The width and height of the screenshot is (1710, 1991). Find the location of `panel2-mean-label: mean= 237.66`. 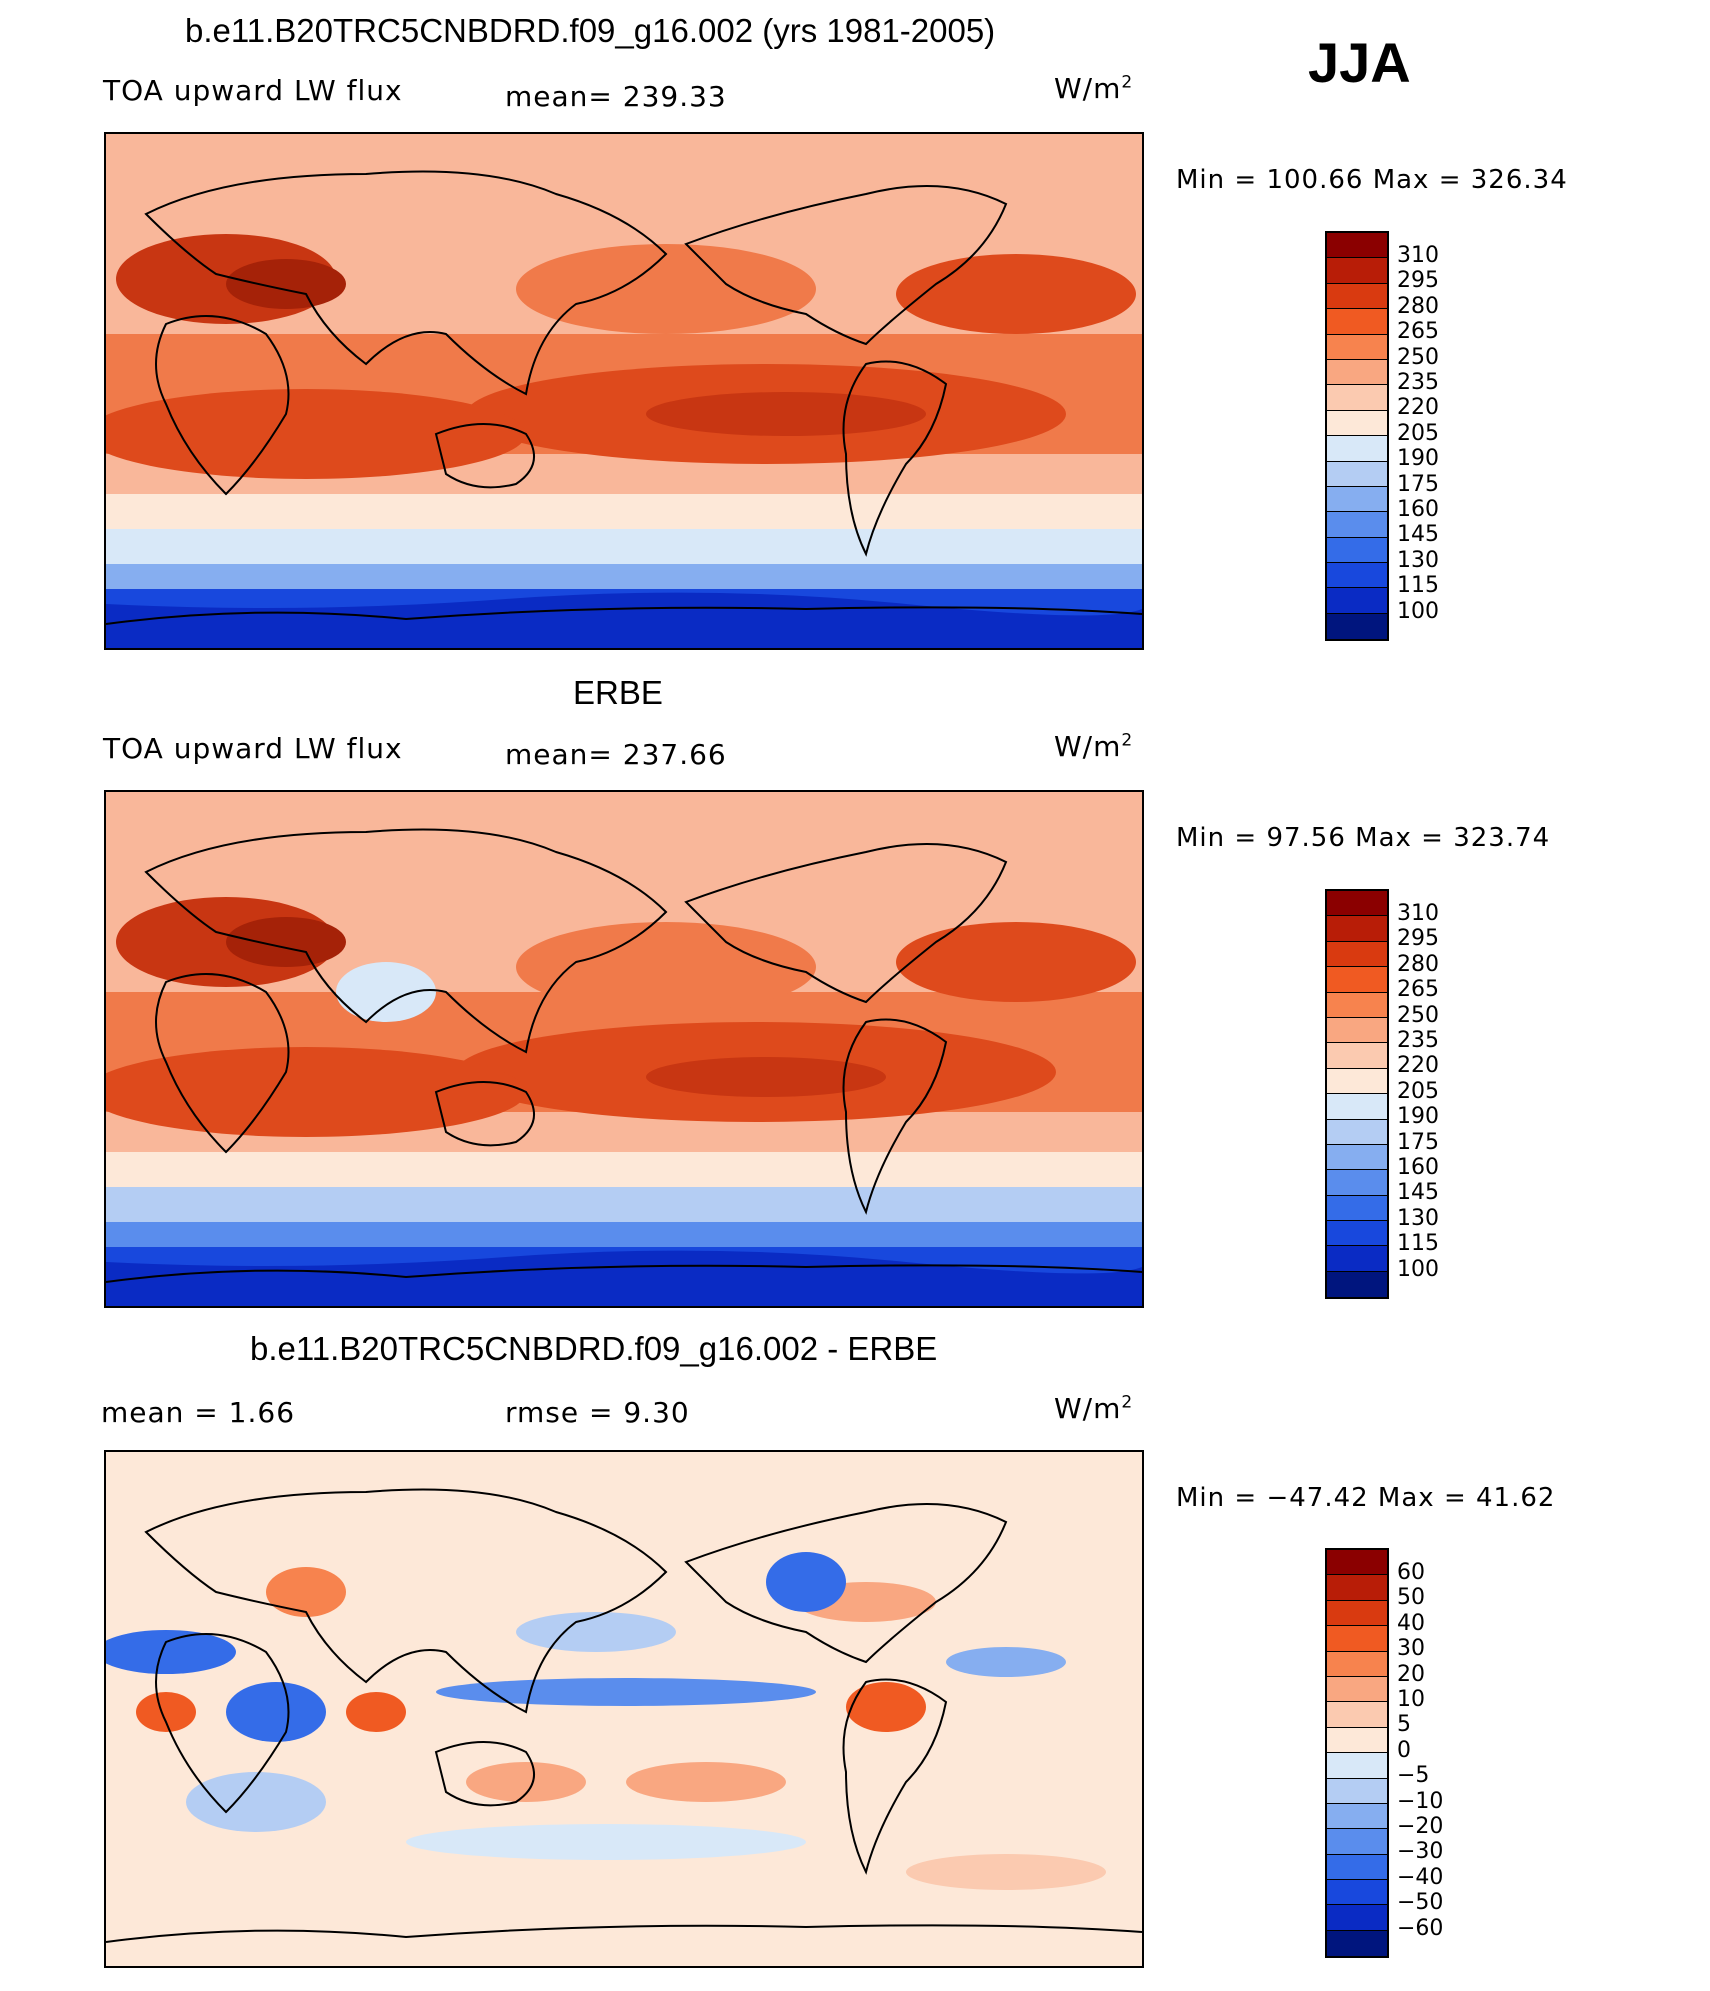

panel2-mean-label: mean= 237.66 is located at coordinates (616, 754).